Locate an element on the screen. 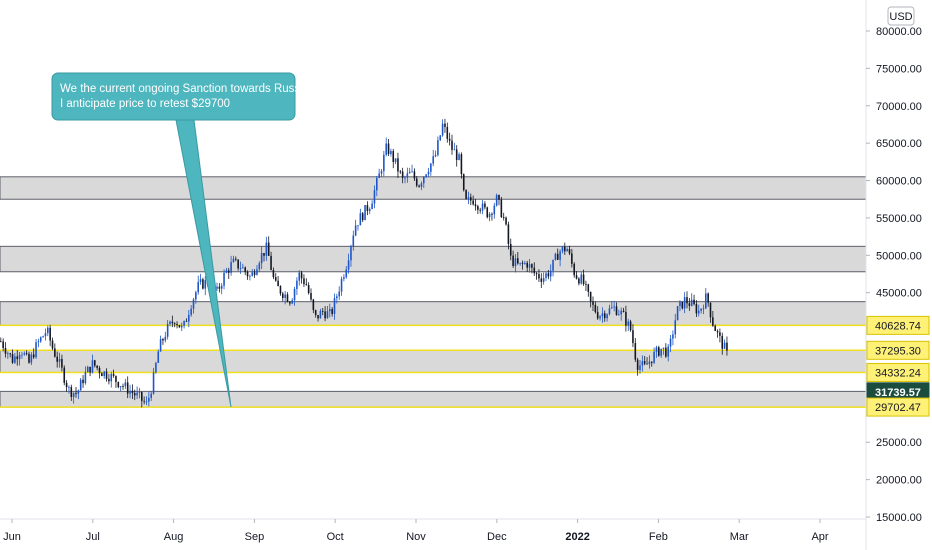 The height and width of the screenshot is (550, 932). price-axis-labels: 40628.74 37295.30 34332.24 31739.57 29702.47 is located at coordinates (898, 366).